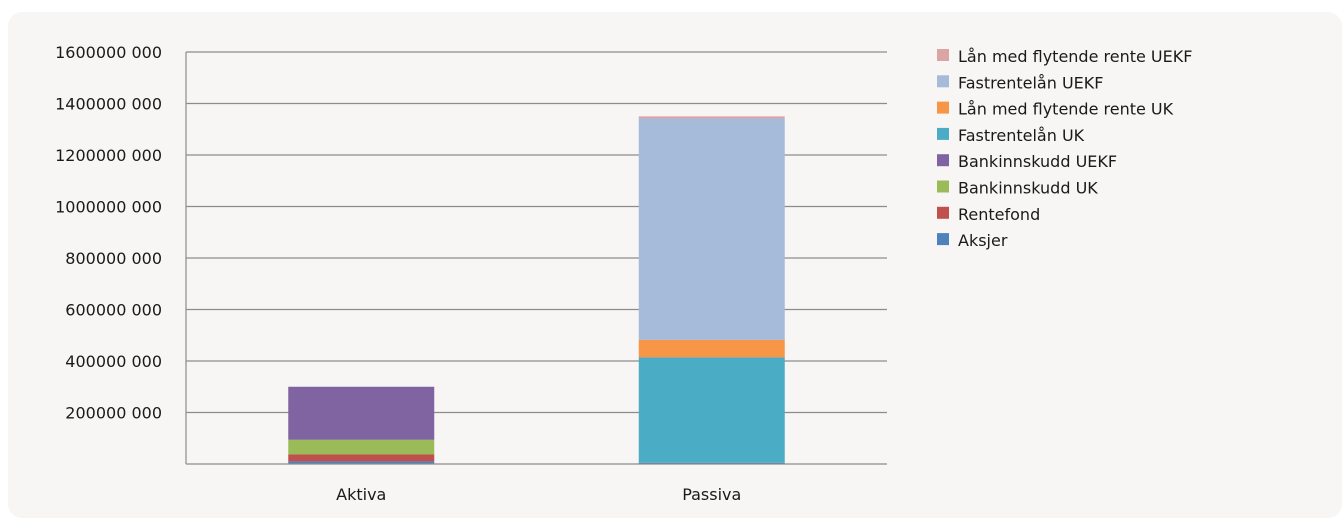 The height and width of the screenshot is (518, 1342). Describe the element at coordinates (711, 494) in the screenshot. I see `x-category-label: Passiva` at that location.